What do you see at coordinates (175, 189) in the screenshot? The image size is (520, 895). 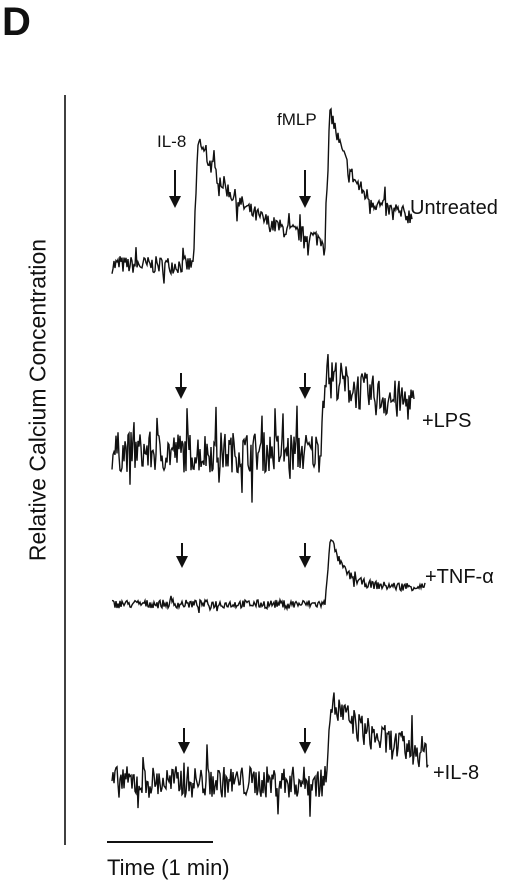 I see `stimulus-arrow-1-il8` at bounding box center [175, 189].